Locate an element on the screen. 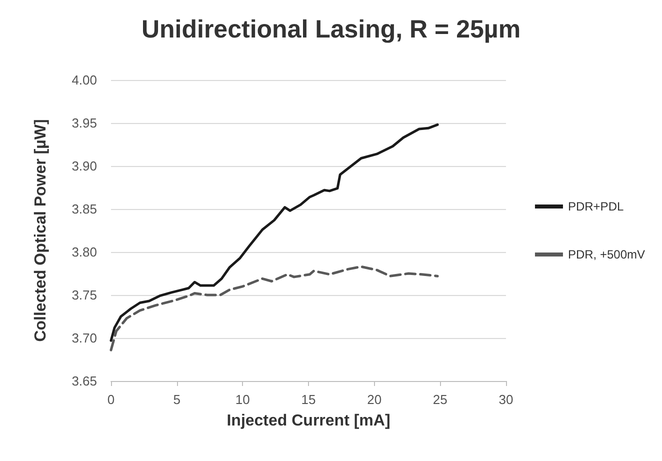  y-tick-label: 3.75 is located at coordinates (84, 295).